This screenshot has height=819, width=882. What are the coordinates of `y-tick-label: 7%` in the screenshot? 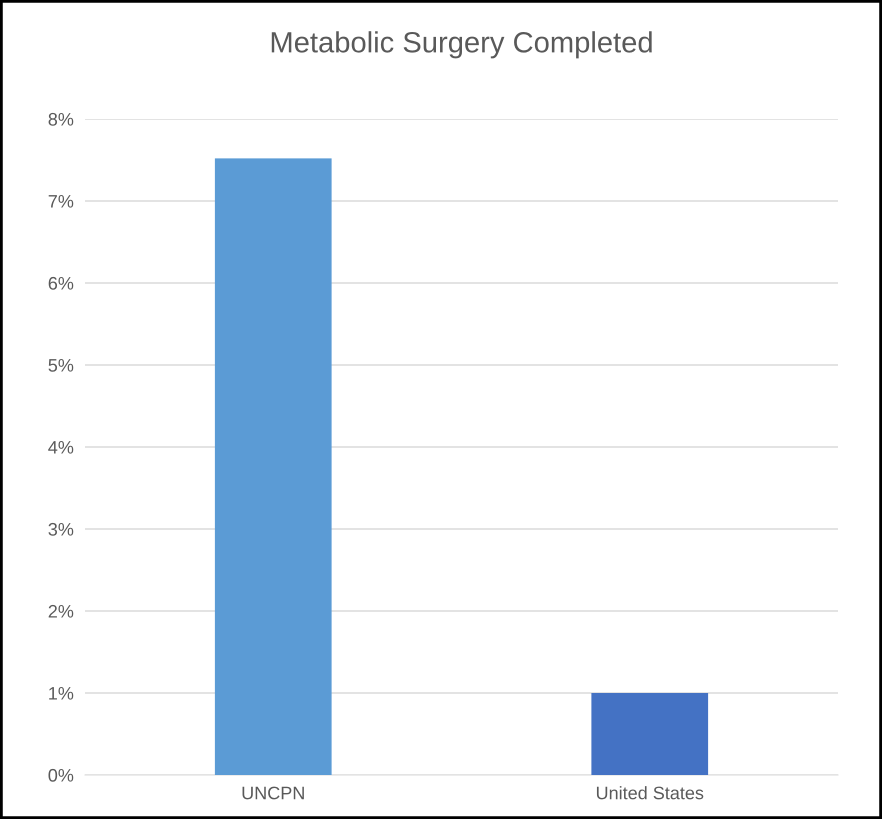 It's located at (61, 201).